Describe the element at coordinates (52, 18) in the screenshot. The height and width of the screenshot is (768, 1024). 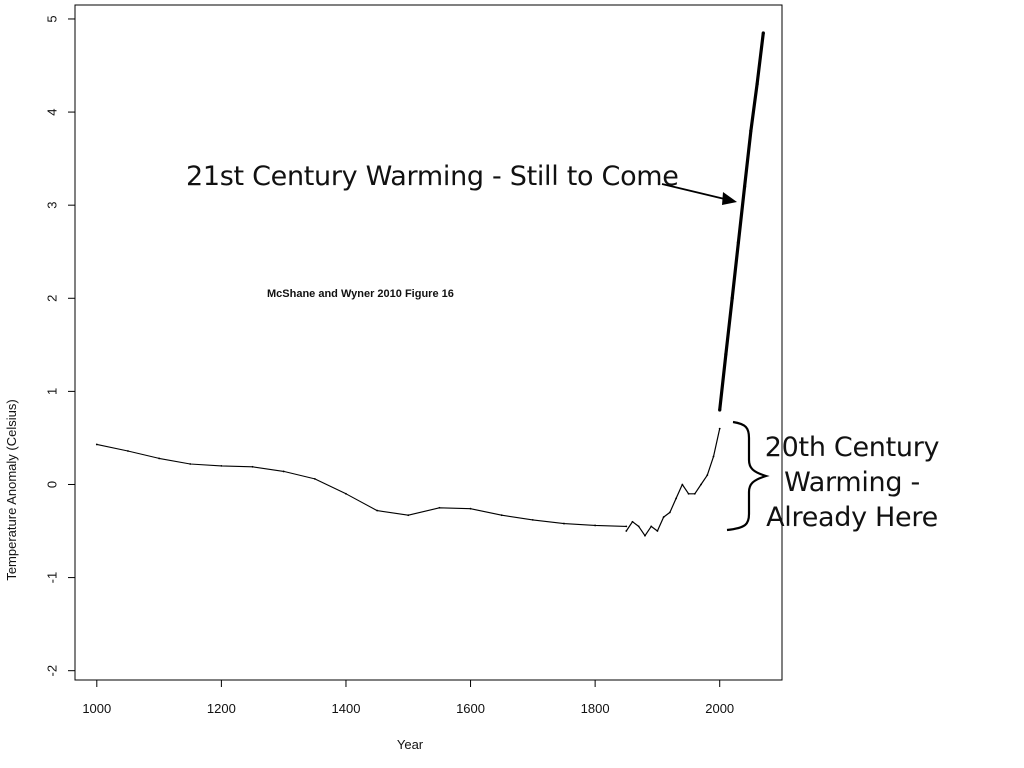
I see `y-tick-label: 5` at that location.